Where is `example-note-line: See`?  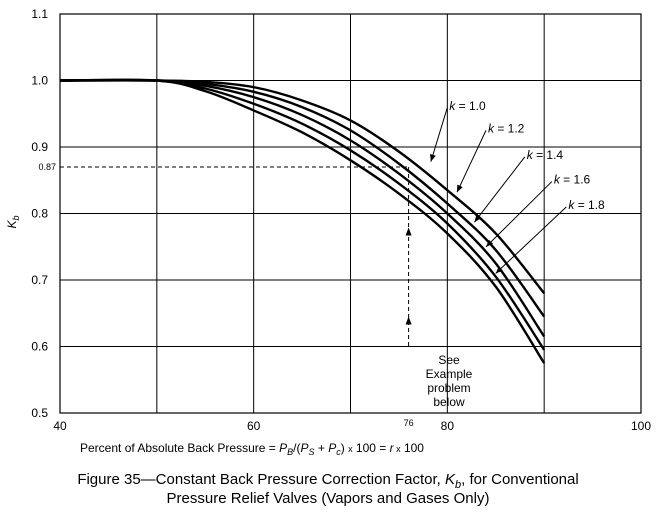
example-note-line: See is located at coordinates (449, 360).